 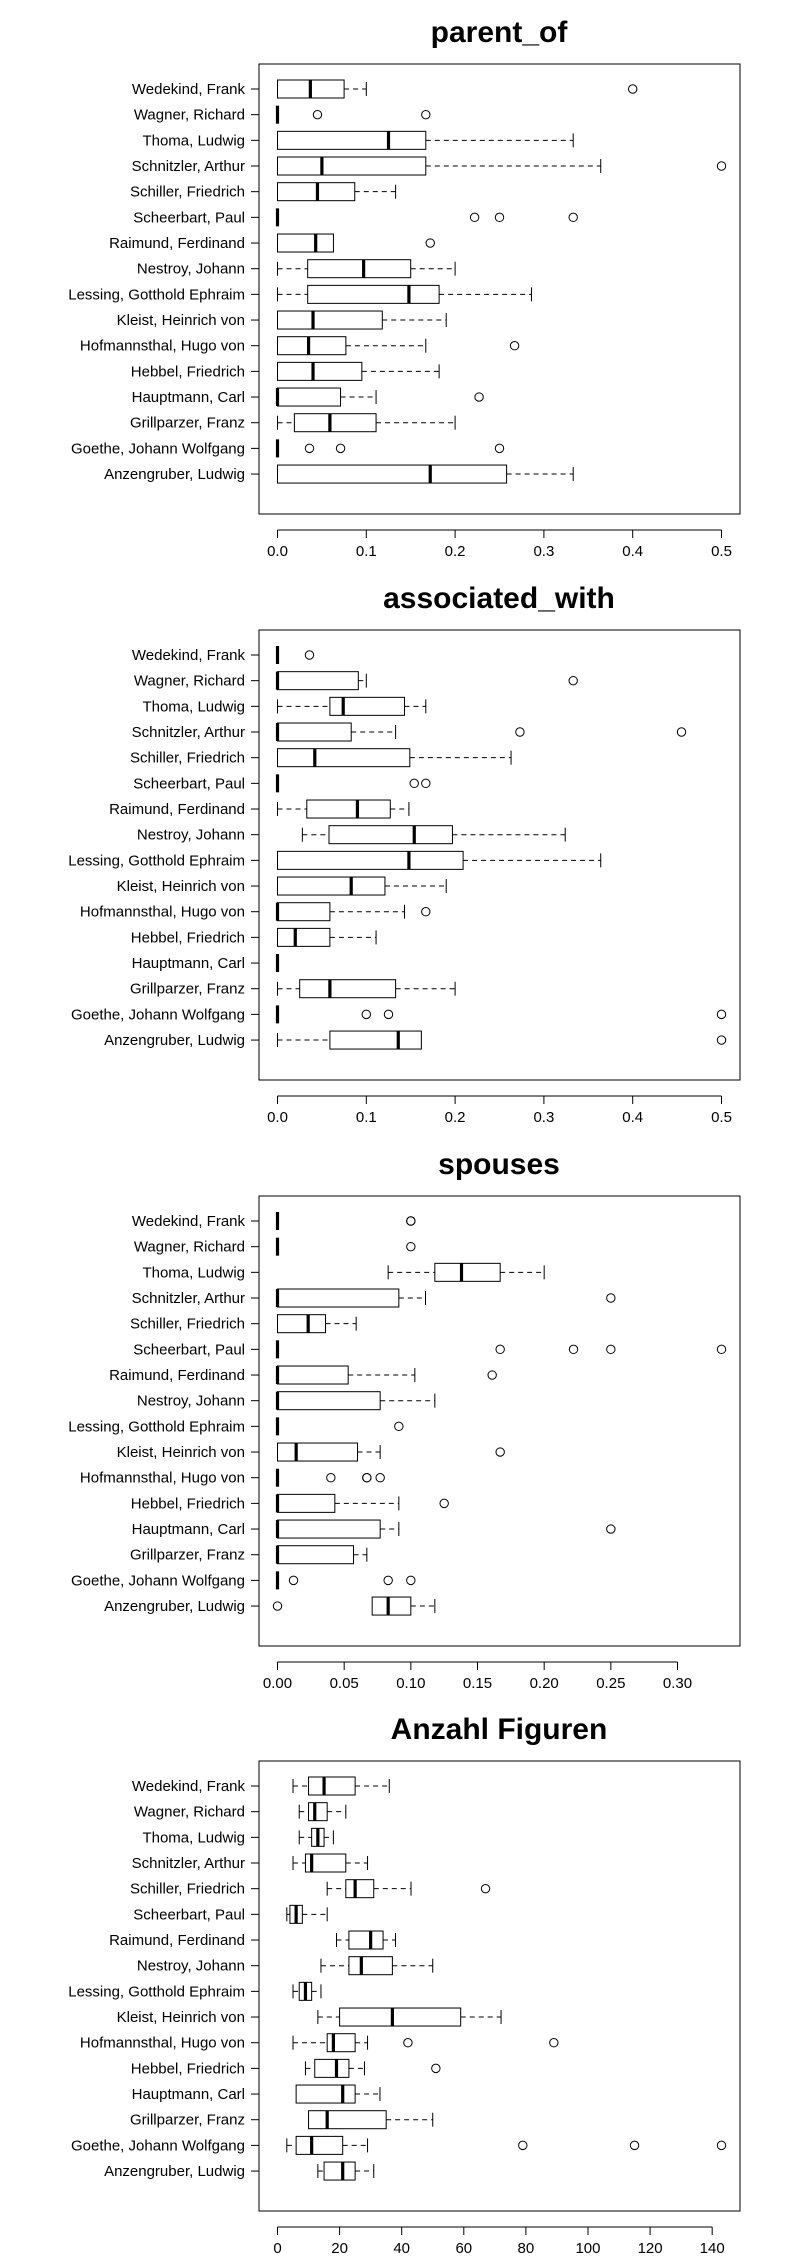 What do you see at coordinates (308, 397) in the screenshot?
I see `box-row: Hauptmann, Carl` at bounding box center [308, 397].